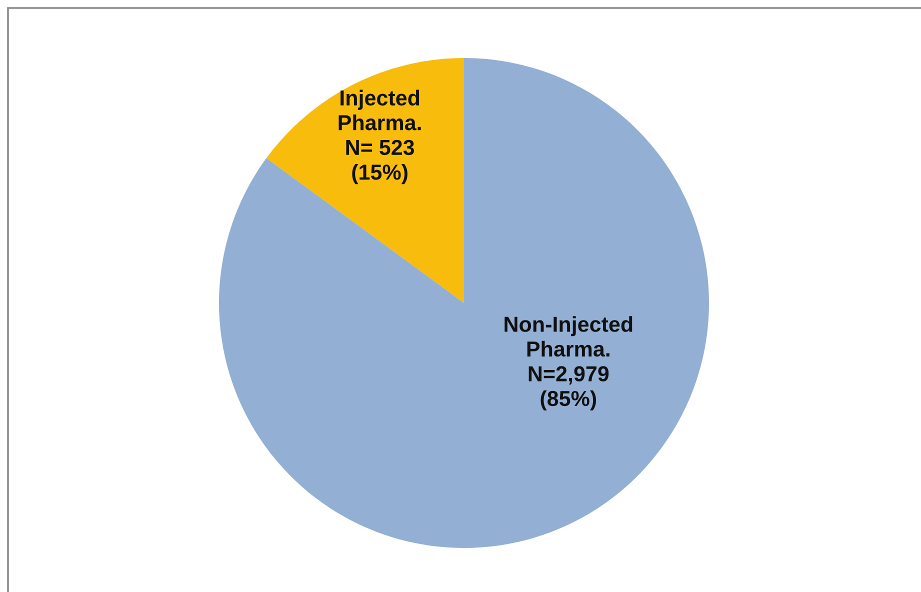 Image resolution: width=921 pixels, height=592 pixels. Describe the element at coordinates (568, 388) in the screenshot. I see `data-label: N=2,979 (85%)` at that location.